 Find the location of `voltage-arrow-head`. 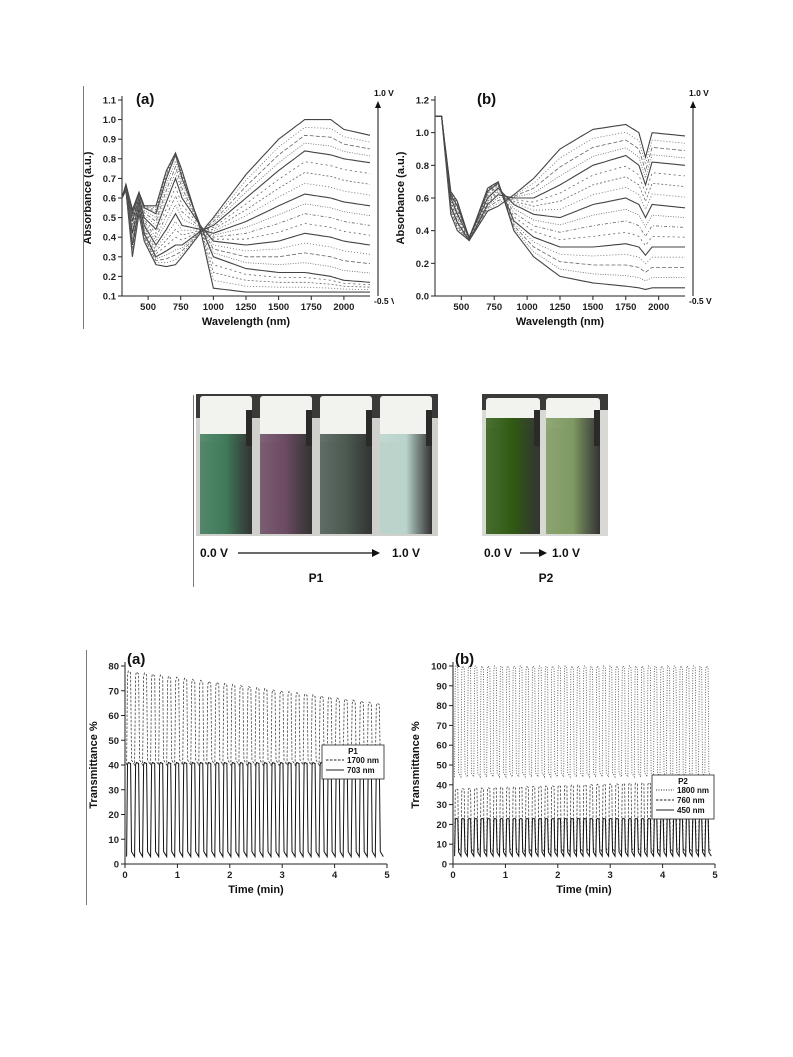

voltage-arrow-head is located at coordinates (378, 104).